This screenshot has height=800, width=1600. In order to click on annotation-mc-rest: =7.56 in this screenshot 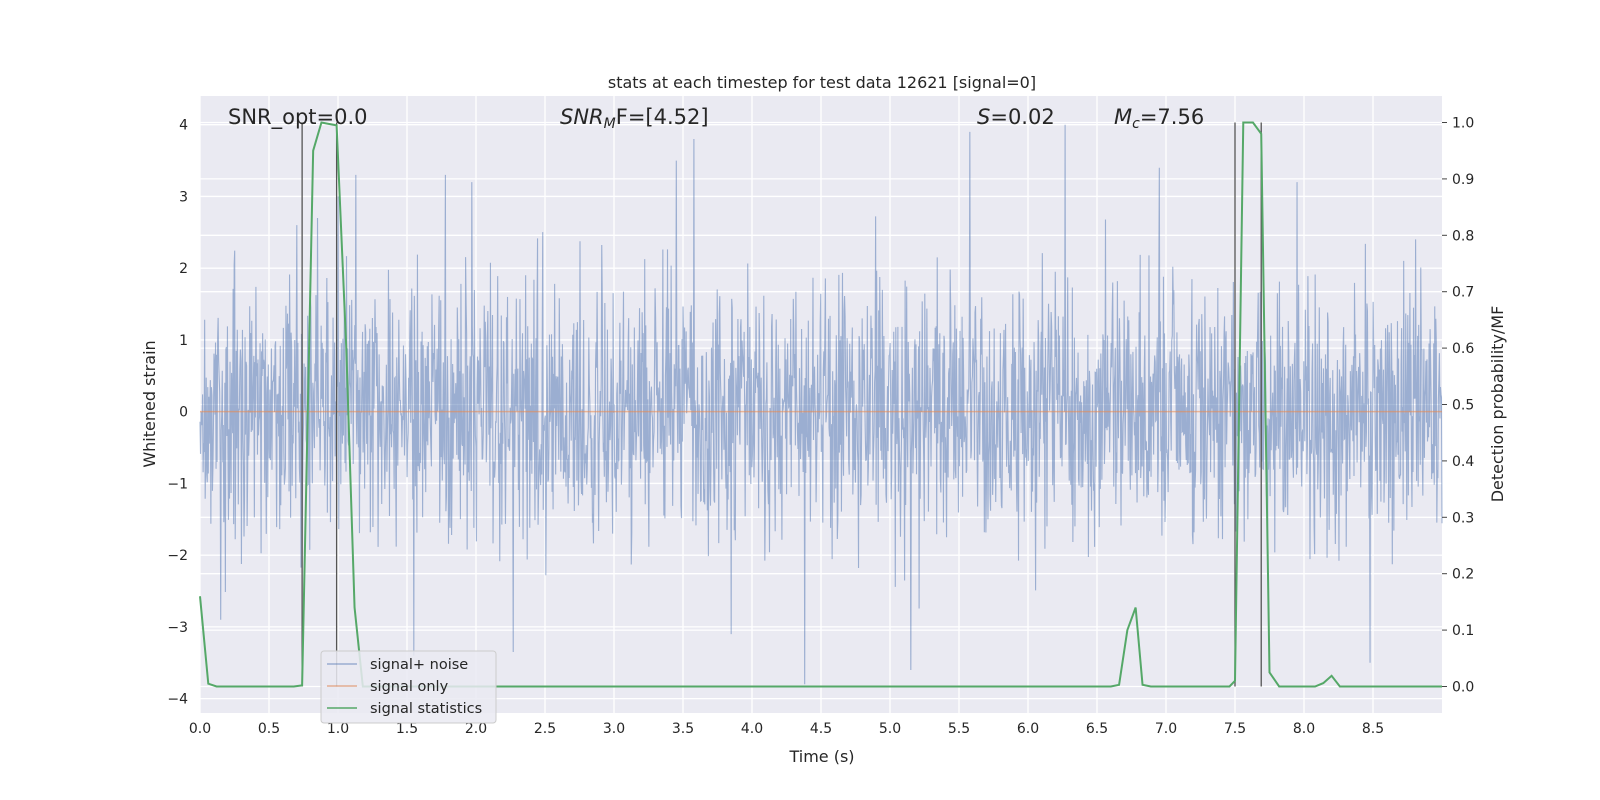, I will do `click(1172, 117)`.